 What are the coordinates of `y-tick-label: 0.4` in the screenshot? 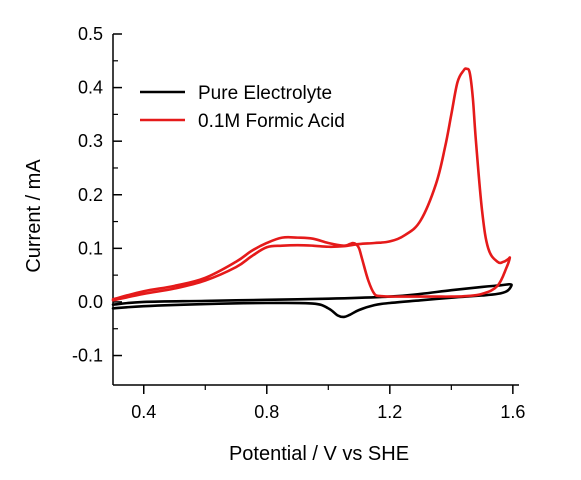 It's located at (90, 88).